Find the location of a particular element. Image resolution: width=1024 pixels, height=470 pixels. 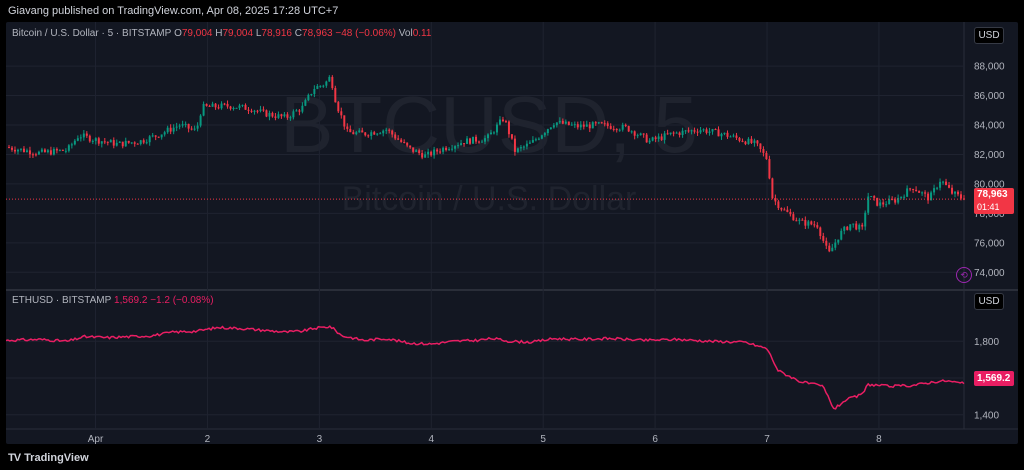

btc-symbol: Bitcoin / U.S. Dollar · 5 · BITSTAMP is located at coordinates (92, 33).